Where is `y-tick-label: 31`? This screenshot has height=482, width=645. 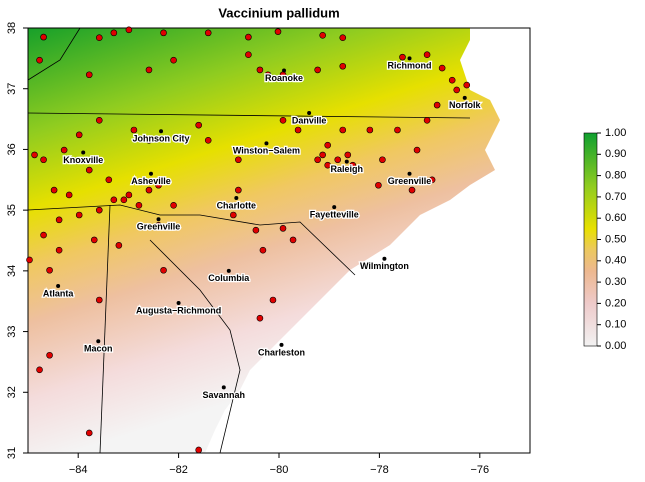
y-tick-label: 31 is located at coordinates (12, 453).